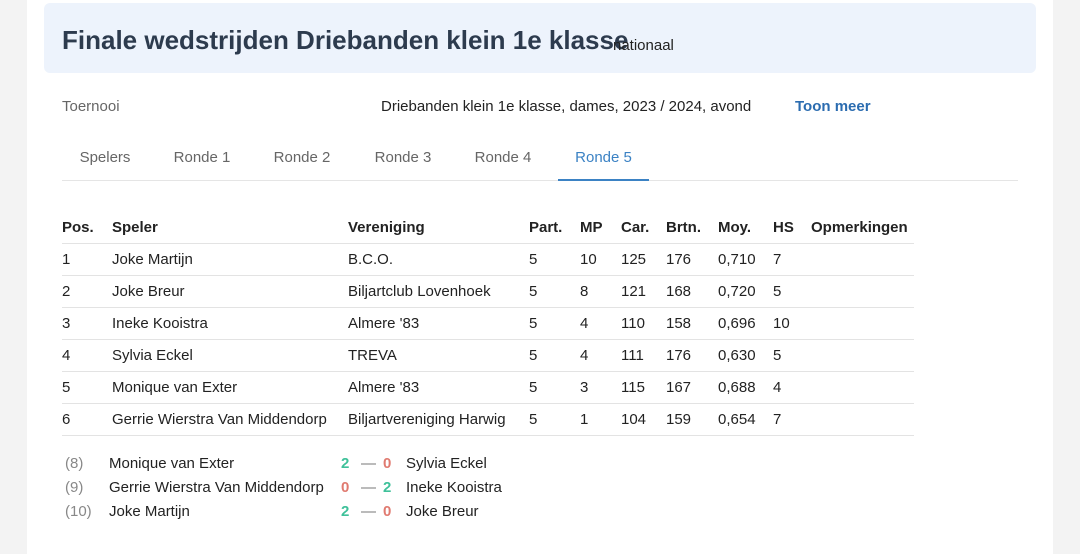  Describe the element at coordinates (745, 322) in the screenshot. I see `cell-moy: 0,696` at that location.